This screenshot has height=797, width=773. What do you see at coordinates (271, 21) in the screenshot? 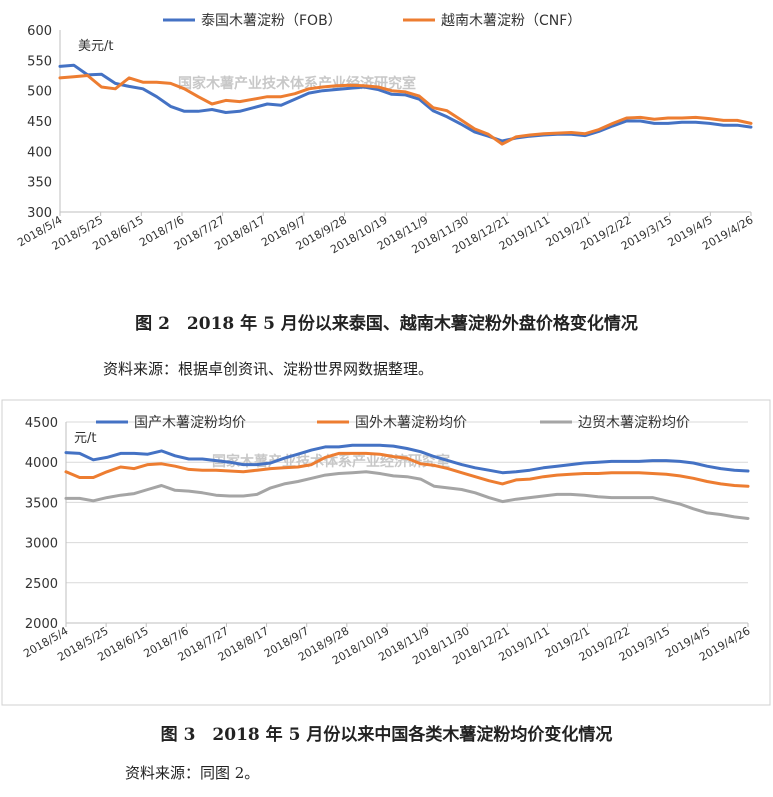
I see `legend-label-1: 泰国木薯淀粉（FOB）` at bounding box center [271, 21].